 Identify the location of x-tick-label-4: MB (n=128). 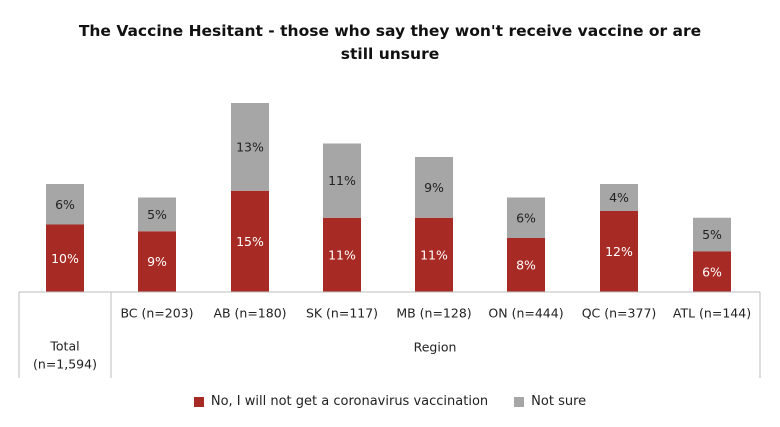
(433, 313).